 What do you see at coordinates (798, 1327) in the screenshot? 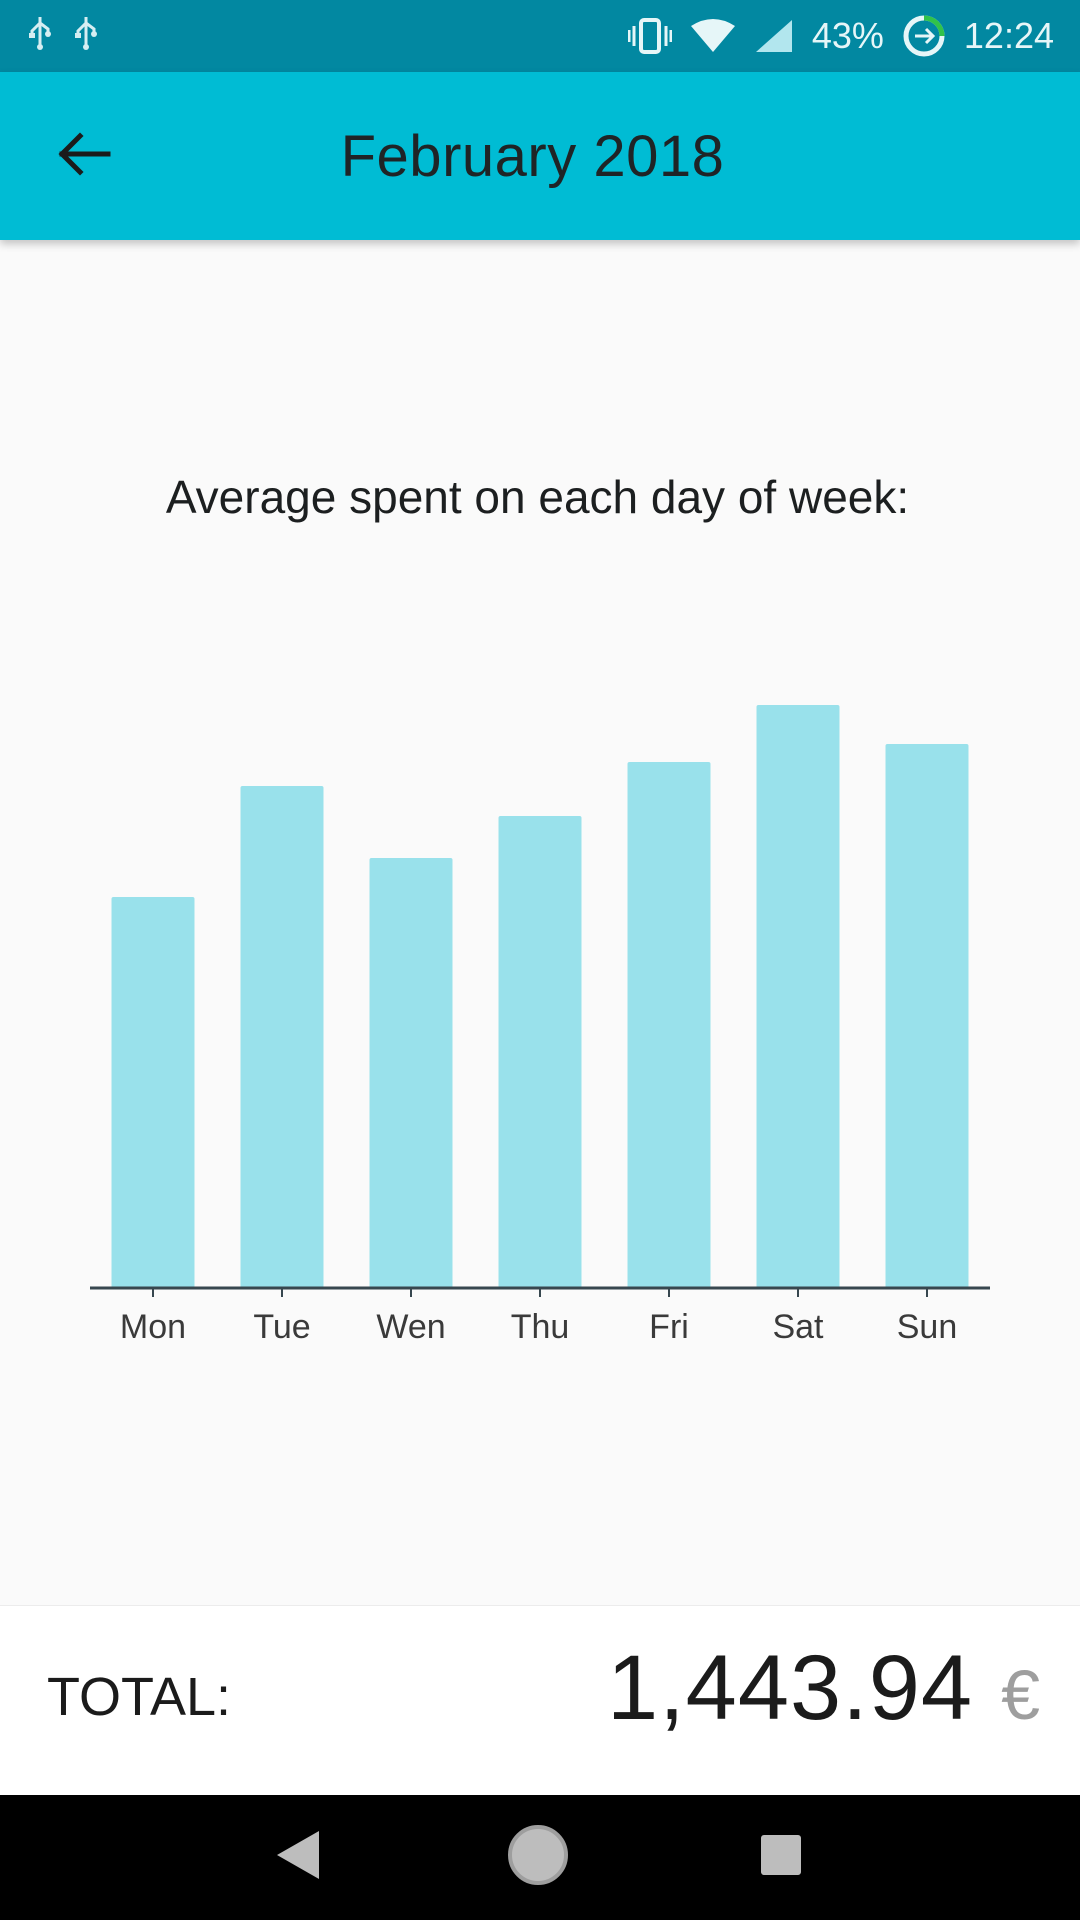
I see `x-tick-label-sat: Sat` at bounding box center [798, 1327].